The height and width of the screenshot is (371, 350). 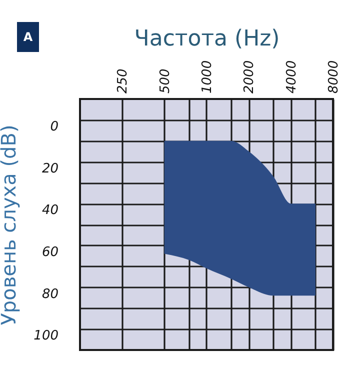 I want to click on y-tick-label: 0, so click(x=54, y=126).